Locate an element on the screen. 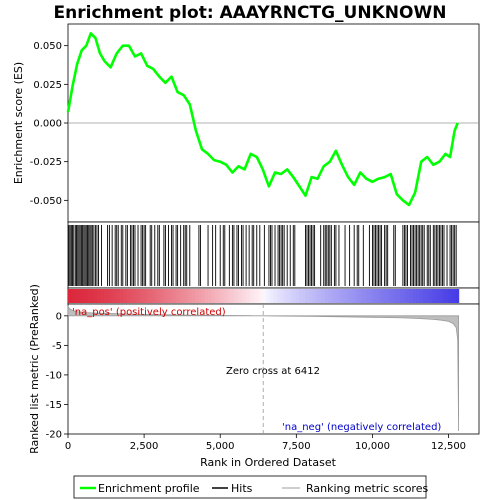 The height and width of the screenshot is (500, 500). hits-panel-frame is located at coordinates (273, 255).